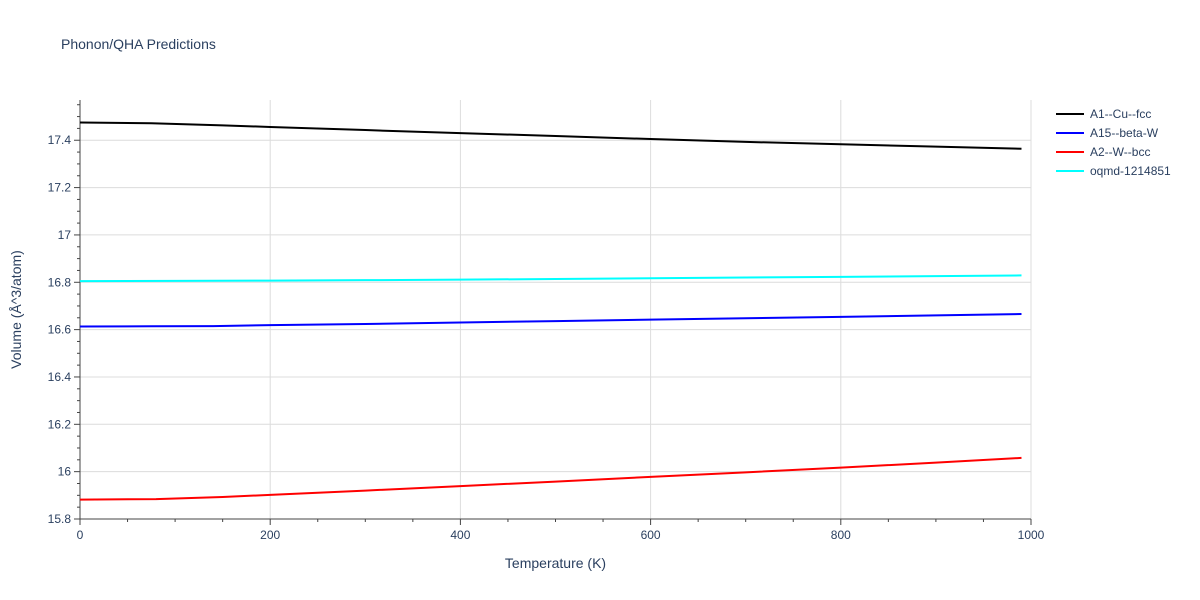  What do you see at coordinates (60, 140) in the screenshot?
I see `y-tick-label: 17.4` at bounding box center [60, 140].